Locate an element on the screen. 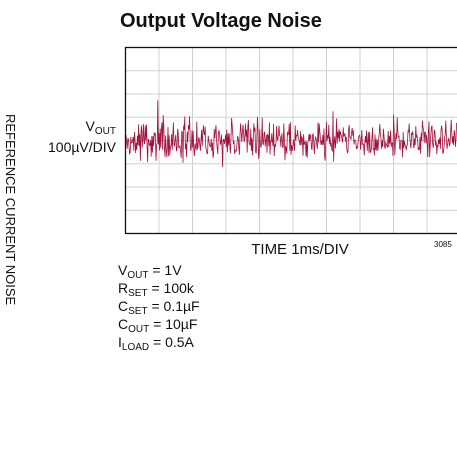 This screenshot has height=454, width=457. condition-rest: = 0.5A is located at coordinates (171, 342).